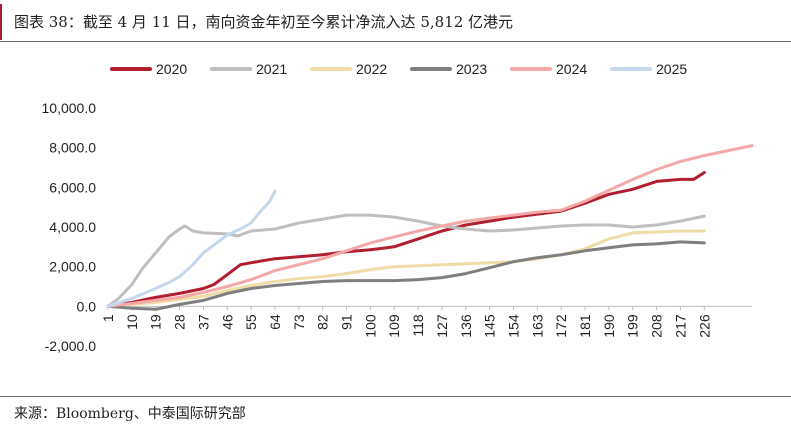 This screenshot has width=791, height=426. Describe the element at coordinates (418, 325) in the screenshot. I see `x-tick-label: 118` at that location.